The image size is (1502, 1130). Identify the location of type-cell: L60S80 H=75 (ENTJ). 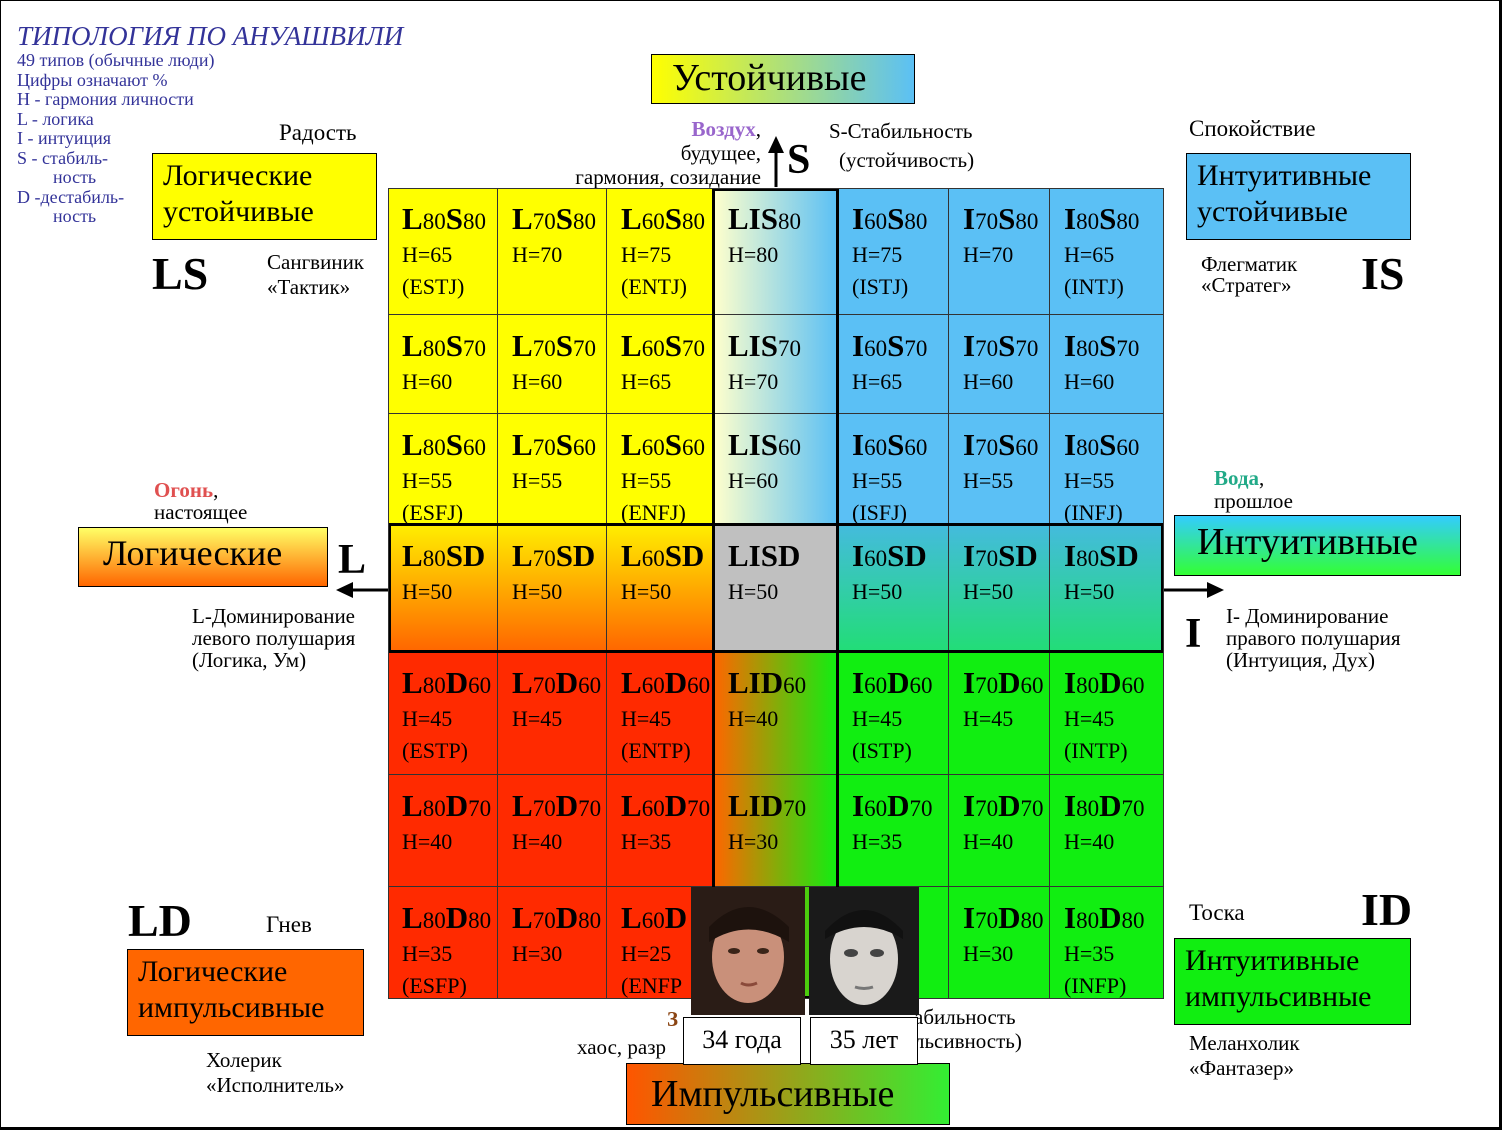
(660, 251).